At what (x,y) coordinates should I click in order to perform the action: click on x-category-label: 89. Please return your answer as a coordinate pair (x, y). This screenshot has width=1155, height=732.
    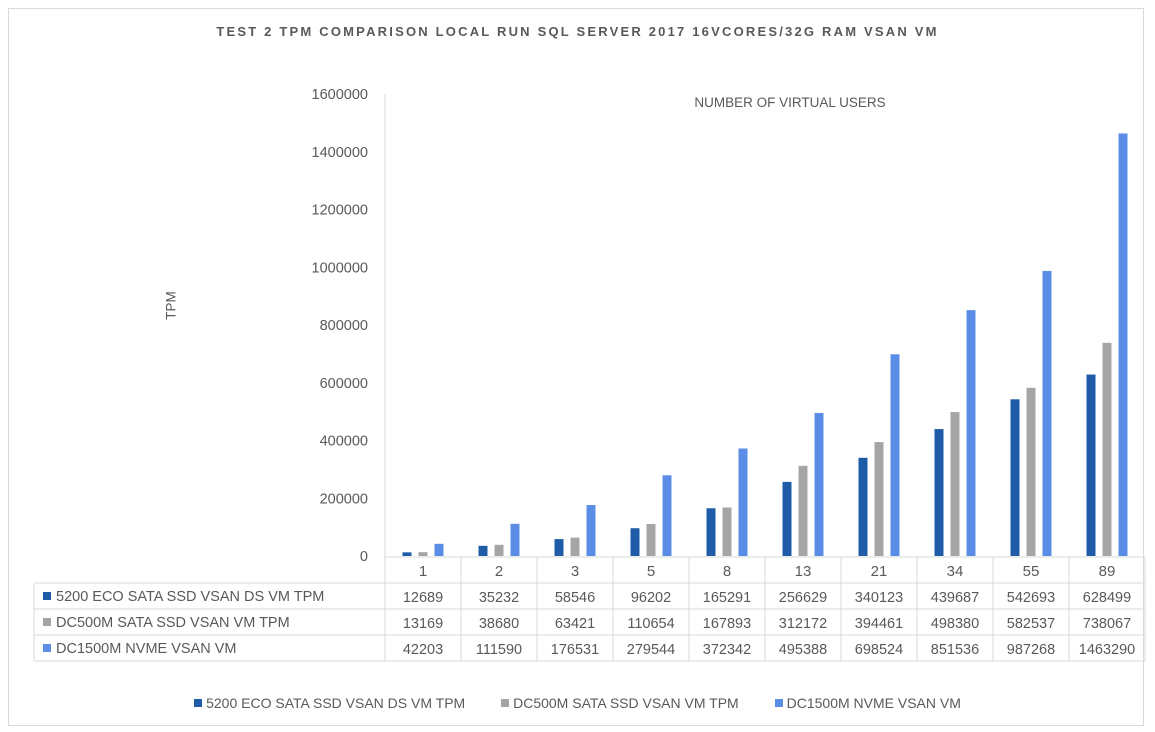
    Looking at the image, I should click on (1107, 571).